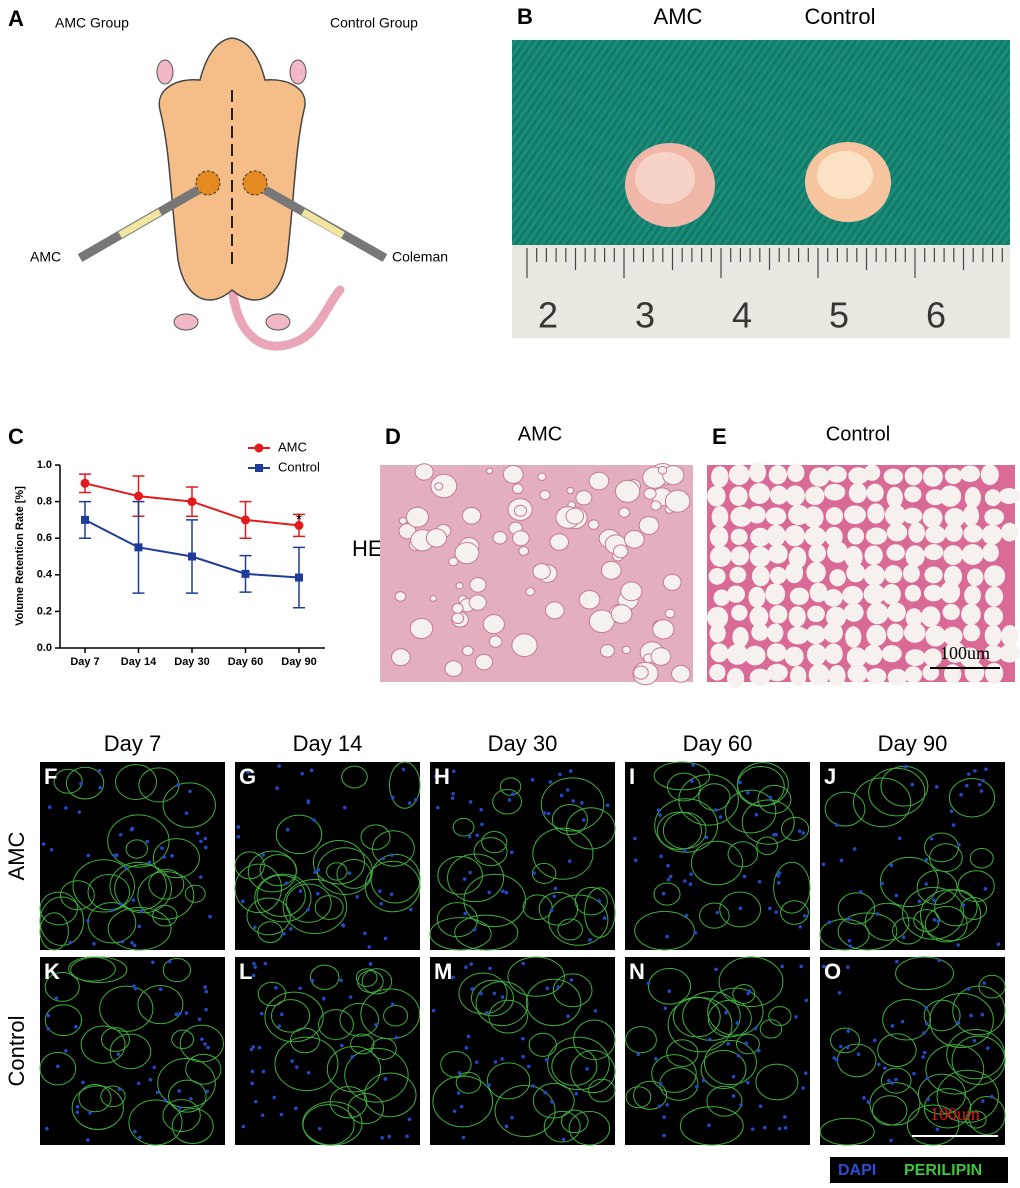  I want to click on row-label: Control, so click(16, 1051).